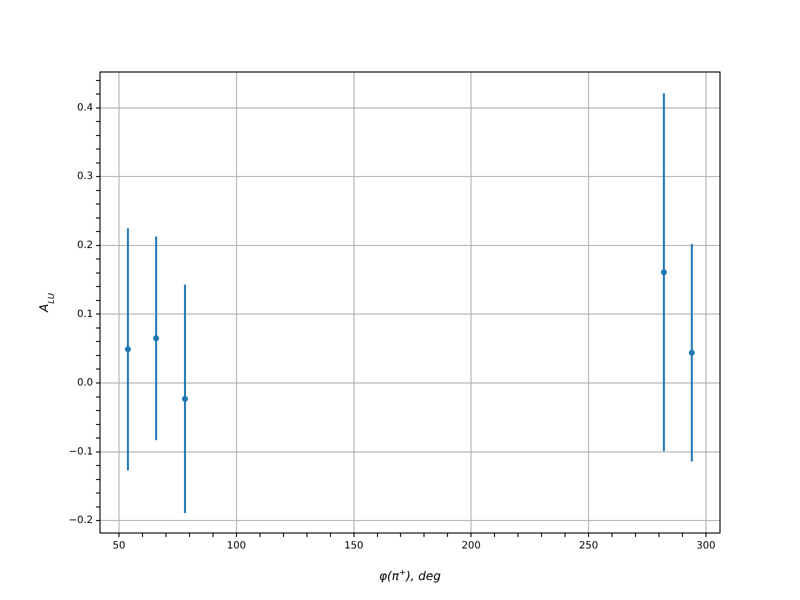  What do you see at coordinates (80, 452) in the screenshot?
I see `y-tick-label: −0.1` at bounding box center [80, 452].